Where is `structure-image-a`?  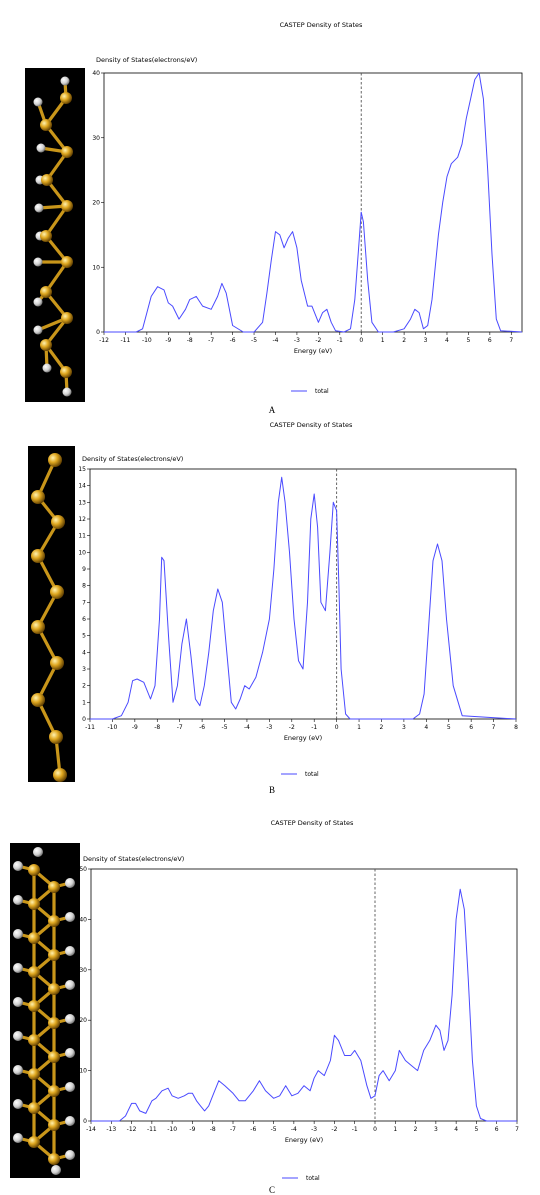 structure-image-a is located at coordinates (55, 235).